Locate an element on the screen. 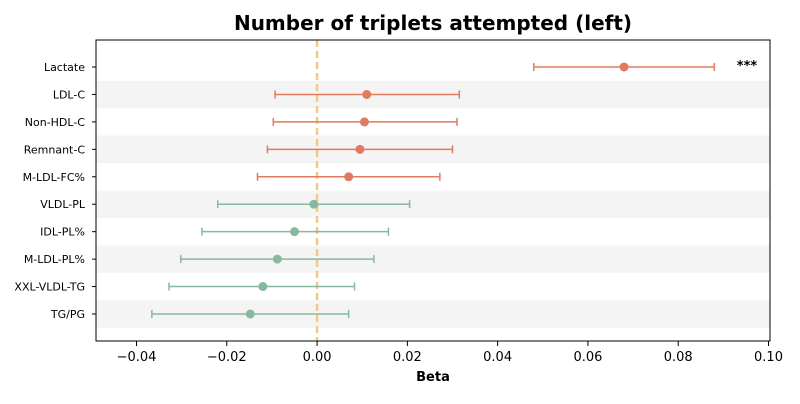 This screenshot has height=404, width=800. y-tick-label: M-LDL-FC% is located at coordinates (54, 177).